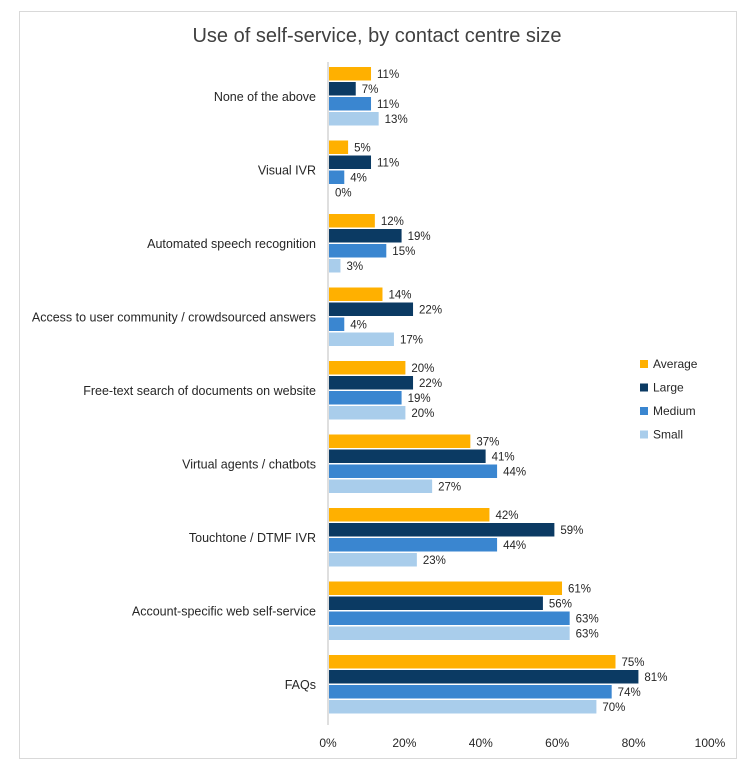  What do you see at coordinates (644, 364) in the screenshot?
I see `legend-swatch-average` at bounding box center [644, 364].